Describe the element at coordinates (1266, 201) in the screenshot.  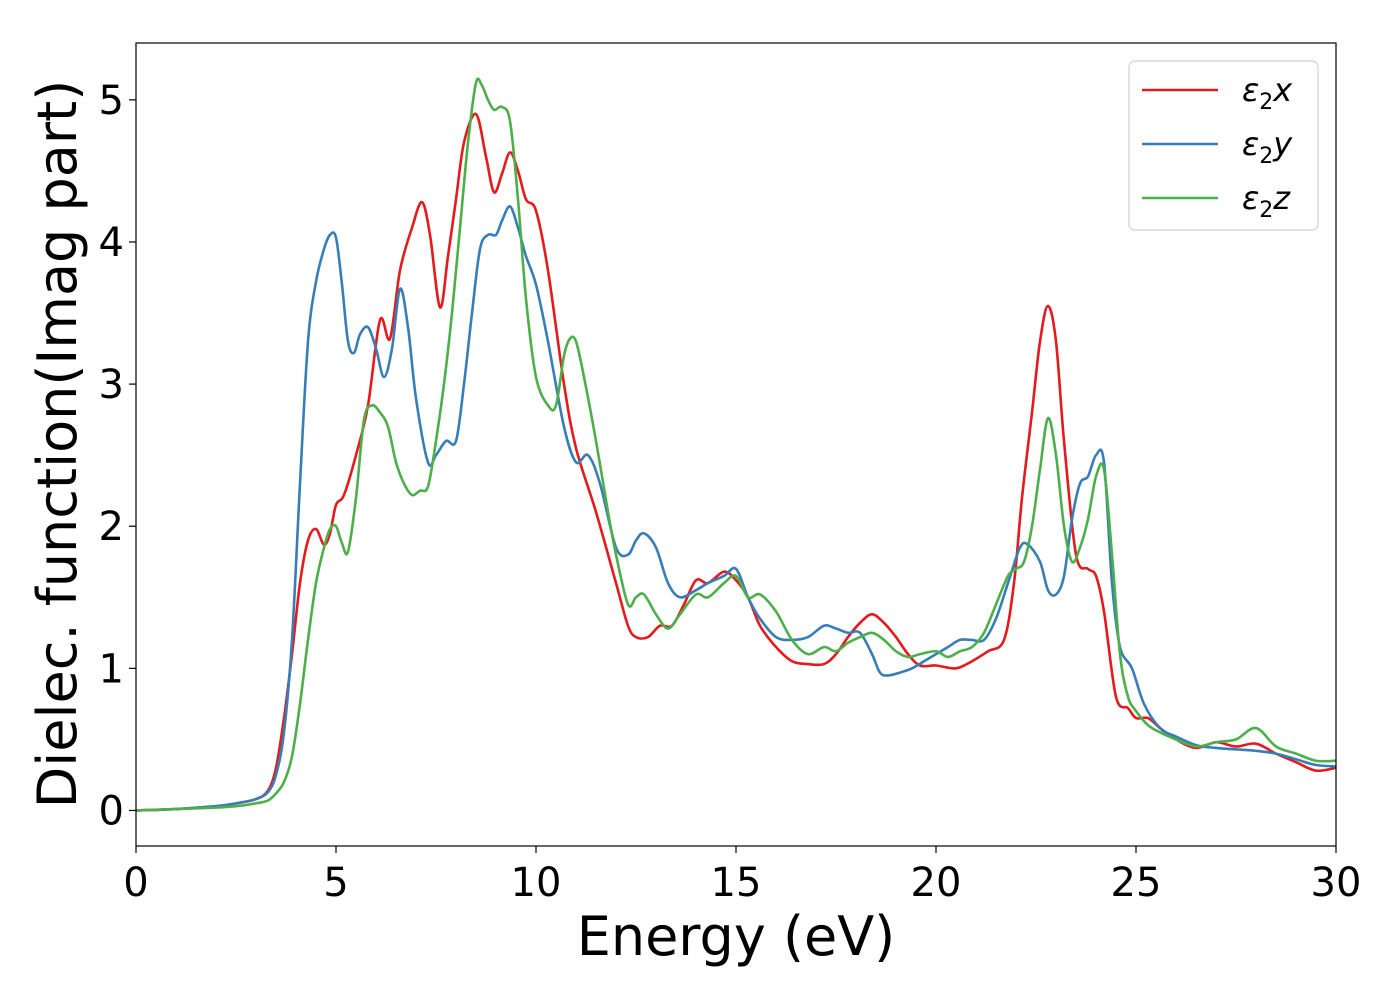
I see `legend-label-z: ε2z` at that location.